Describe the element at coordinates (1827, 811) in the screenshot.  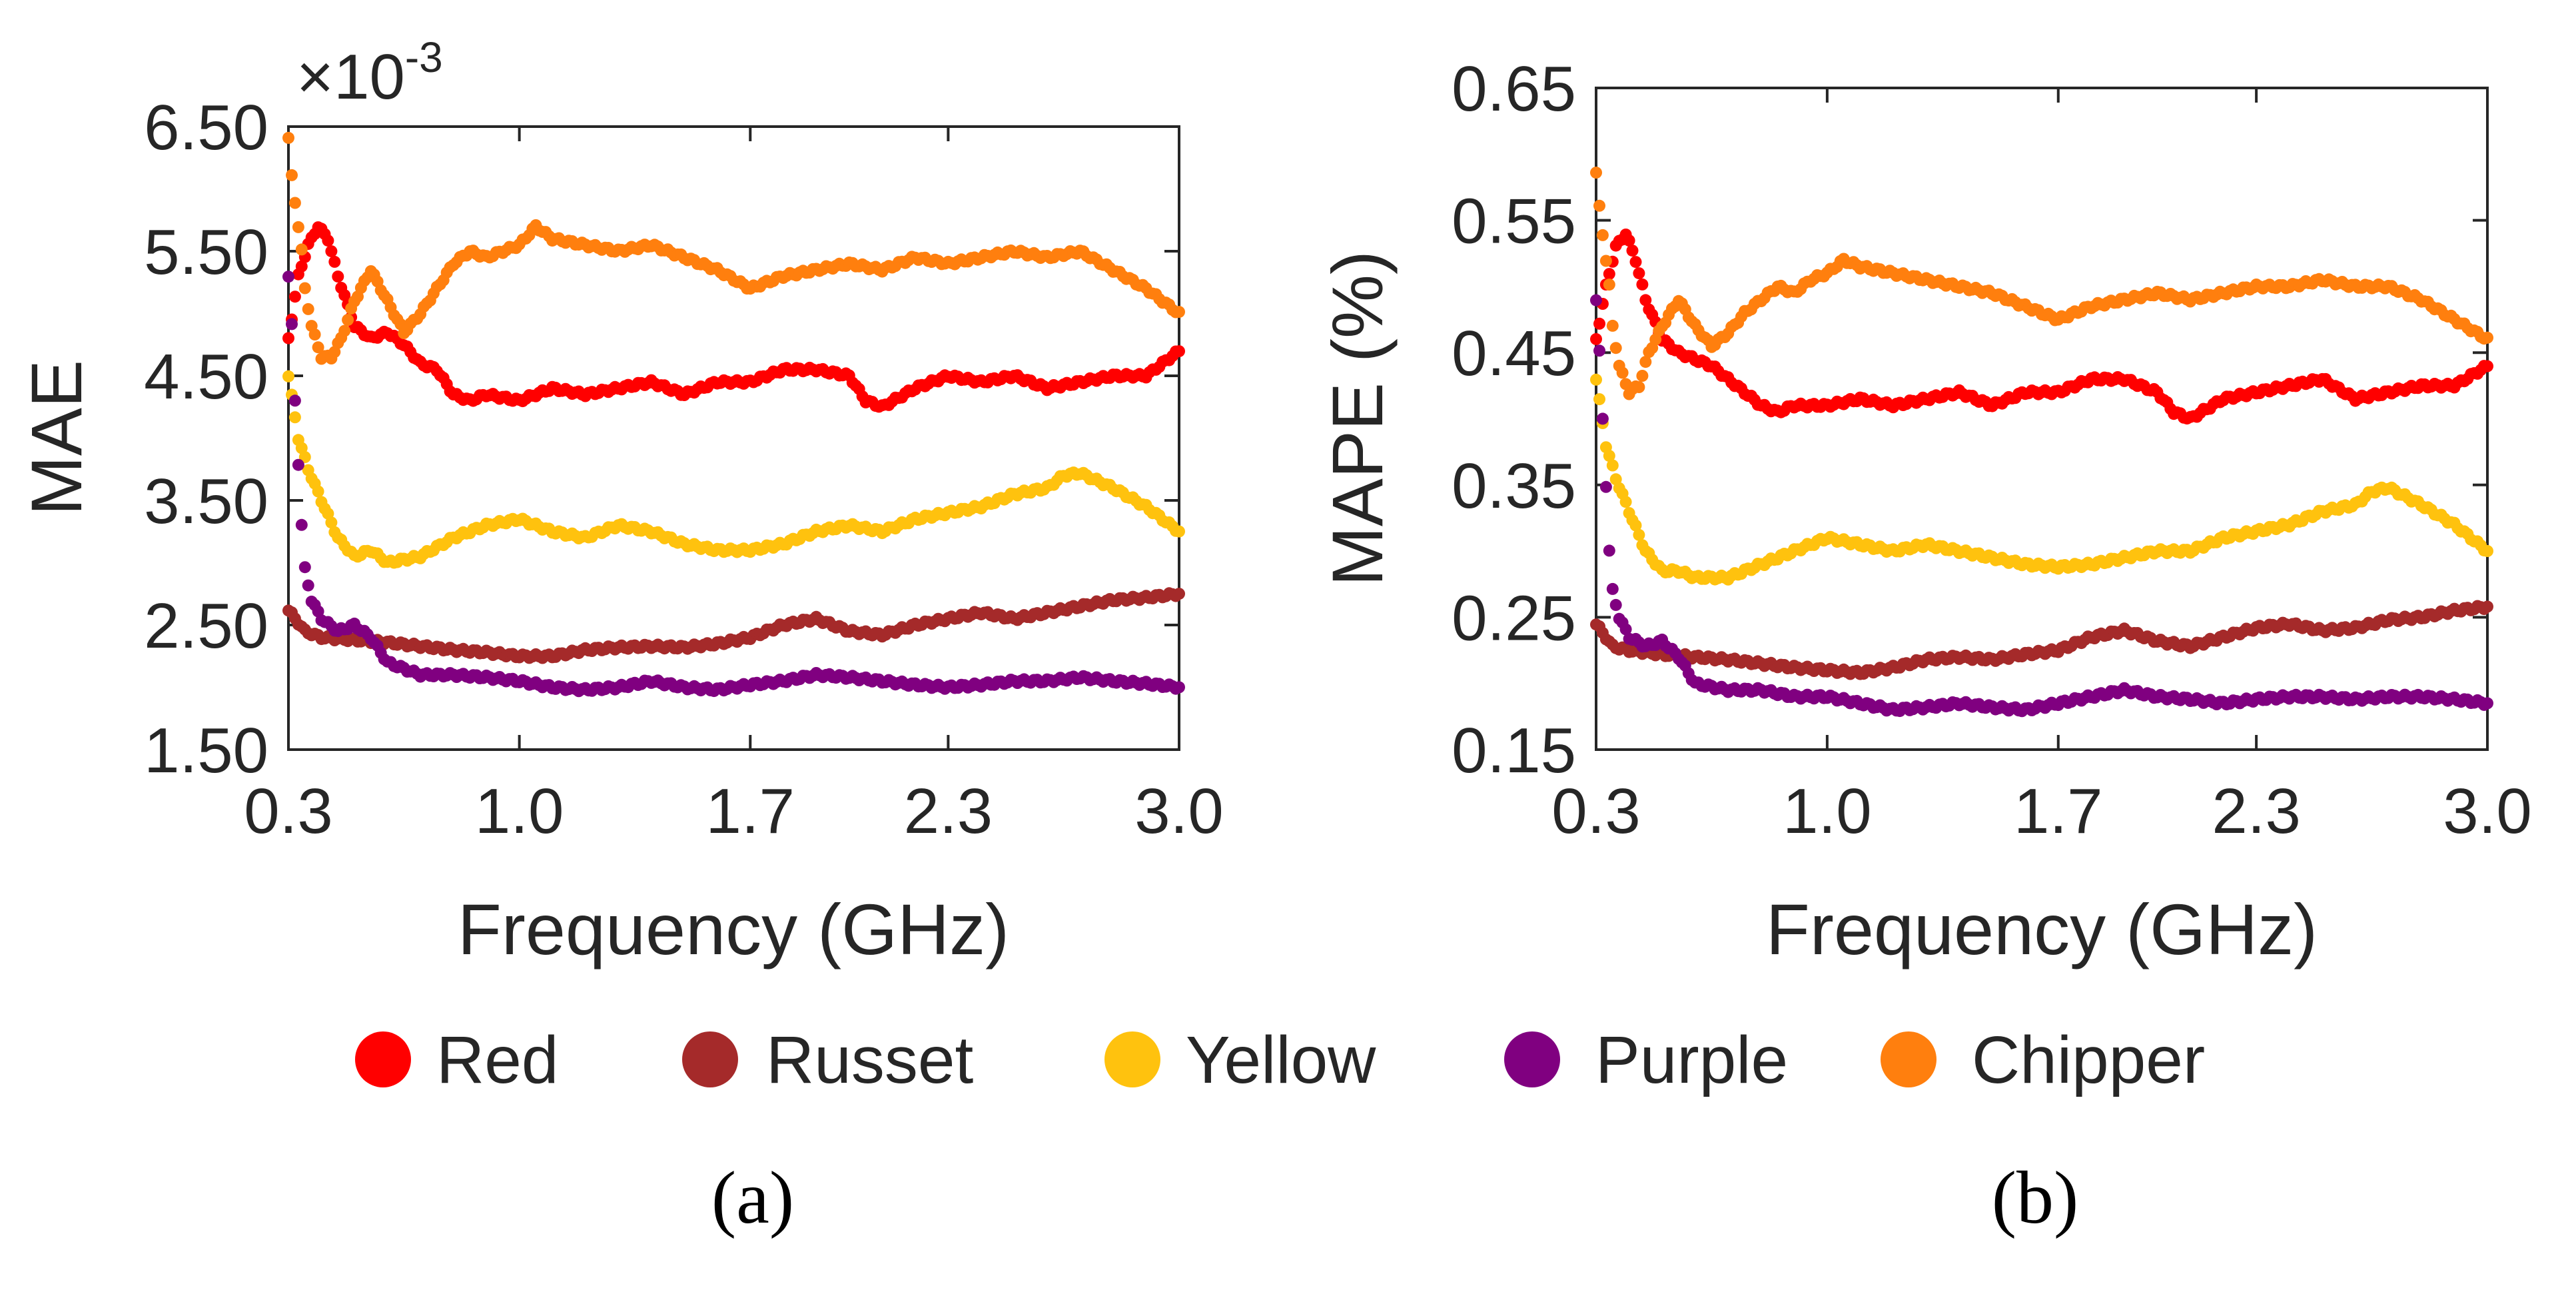
I see `x-tick-label-b: 1.0` at that location.